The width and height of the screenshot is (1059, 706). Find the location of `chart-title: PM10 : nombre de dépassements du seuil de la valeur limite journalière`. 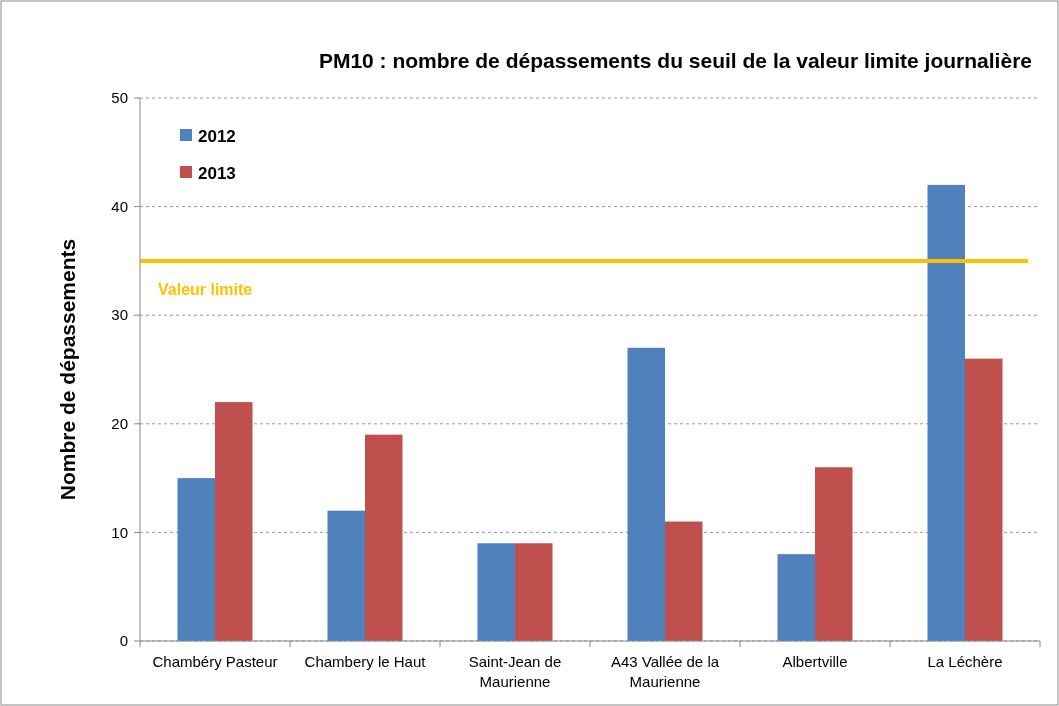

chart-title: PM10 : nombre de dépassements du seuil de la valeur limite journalière is located at coordinates (675, 60).